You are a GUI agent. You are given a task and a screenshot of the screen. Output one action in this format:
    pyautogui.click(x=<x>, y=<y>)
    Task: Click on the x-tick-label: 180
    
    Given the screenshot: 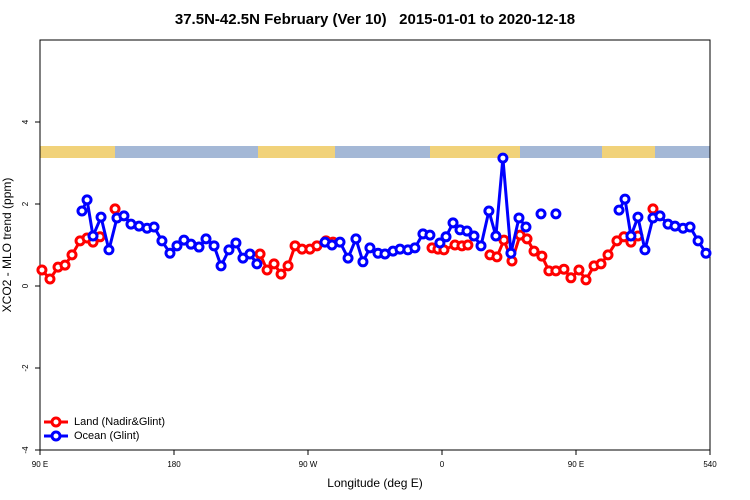 What is the action you would take?
    pyautogui.click(x=174, y=464)
    